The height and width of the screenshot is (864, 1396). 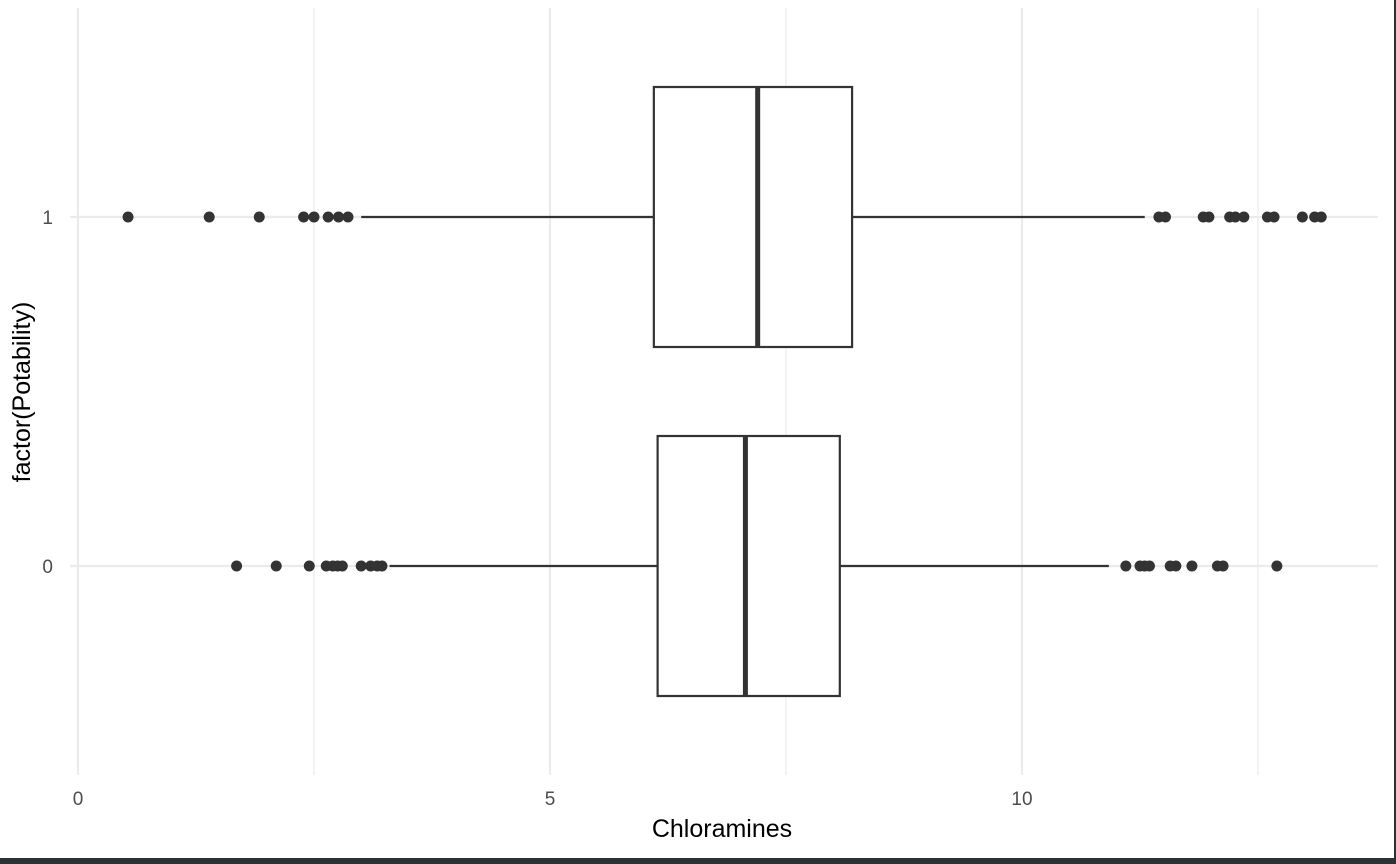 What do you see at coordinates (47, 393) in the screenshot?
I see `y-tick-labels: 10` at bounding box center [47, 393].